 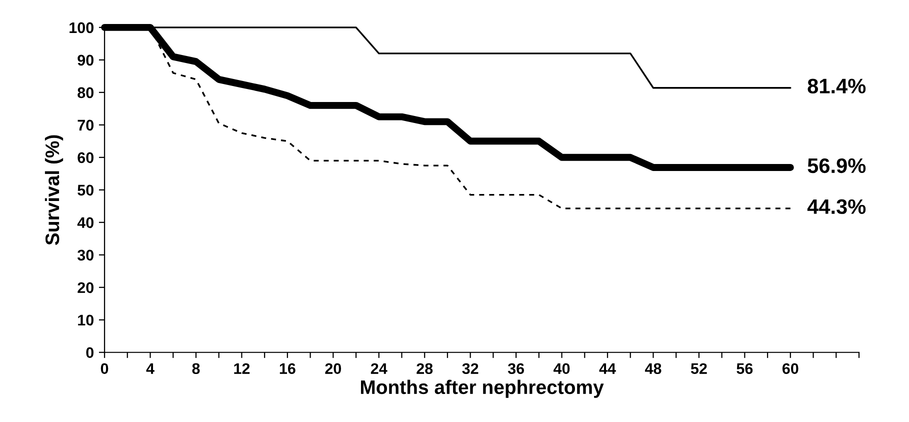 What do you see at coordinates (653, 368) in the screenshot?
I see `x-tick-label: 48` at bounding box center [653, 368].